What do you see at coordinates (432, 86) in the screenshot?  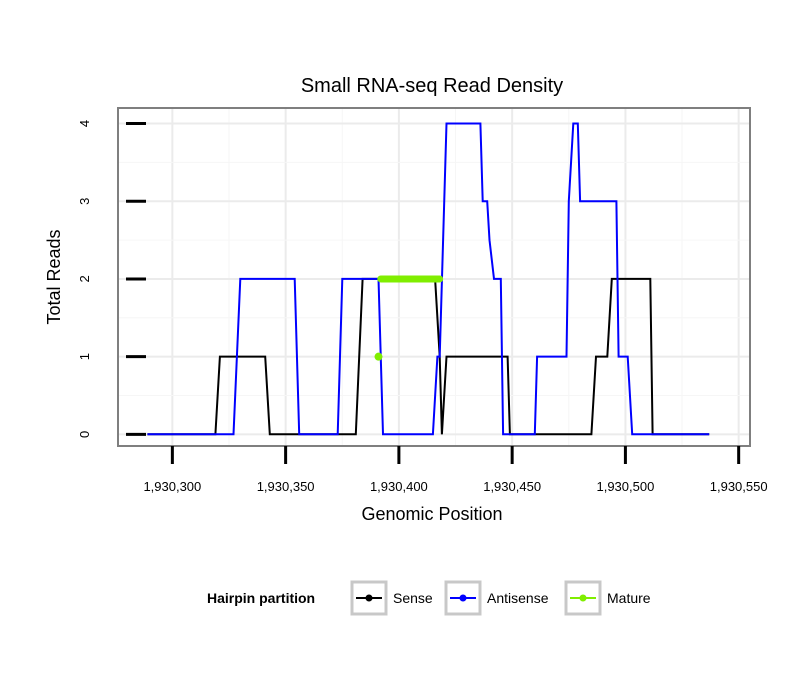 I see `chart-title: Small RNA-seq Read Density` at bounding box center [432, 86].